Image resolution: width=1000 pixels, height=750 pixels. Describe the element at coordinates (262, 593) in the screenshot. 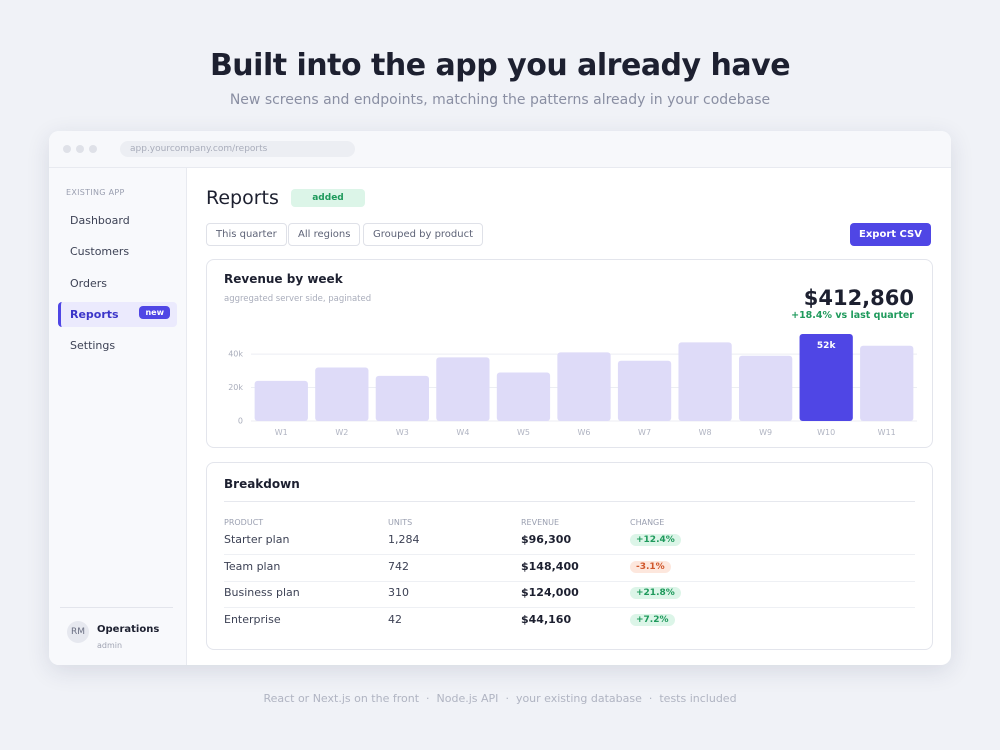

I see `table-cell: Business plan` at that location.